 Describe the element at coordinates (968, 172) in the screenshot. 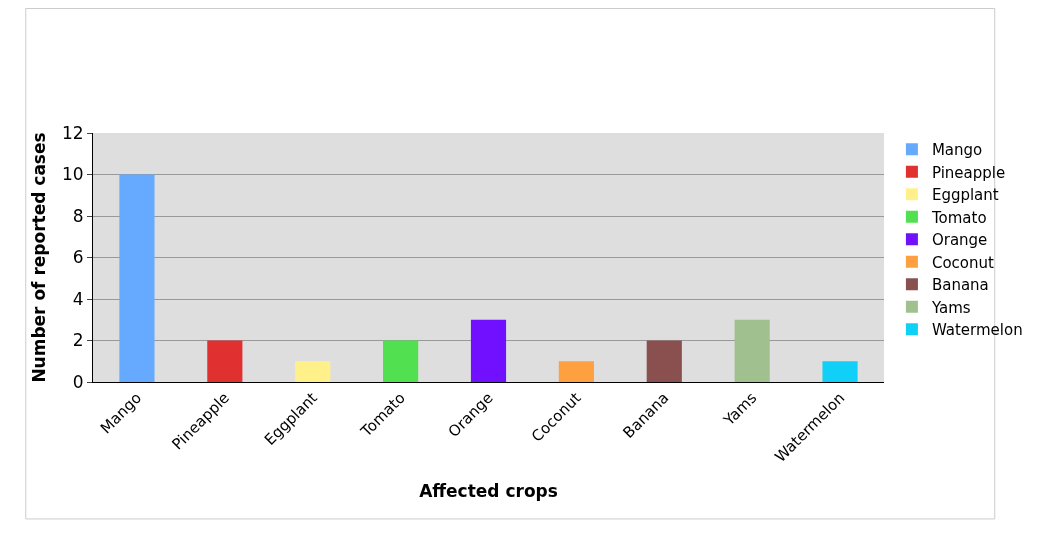

I see `legend-label: Pineapple` at that location.